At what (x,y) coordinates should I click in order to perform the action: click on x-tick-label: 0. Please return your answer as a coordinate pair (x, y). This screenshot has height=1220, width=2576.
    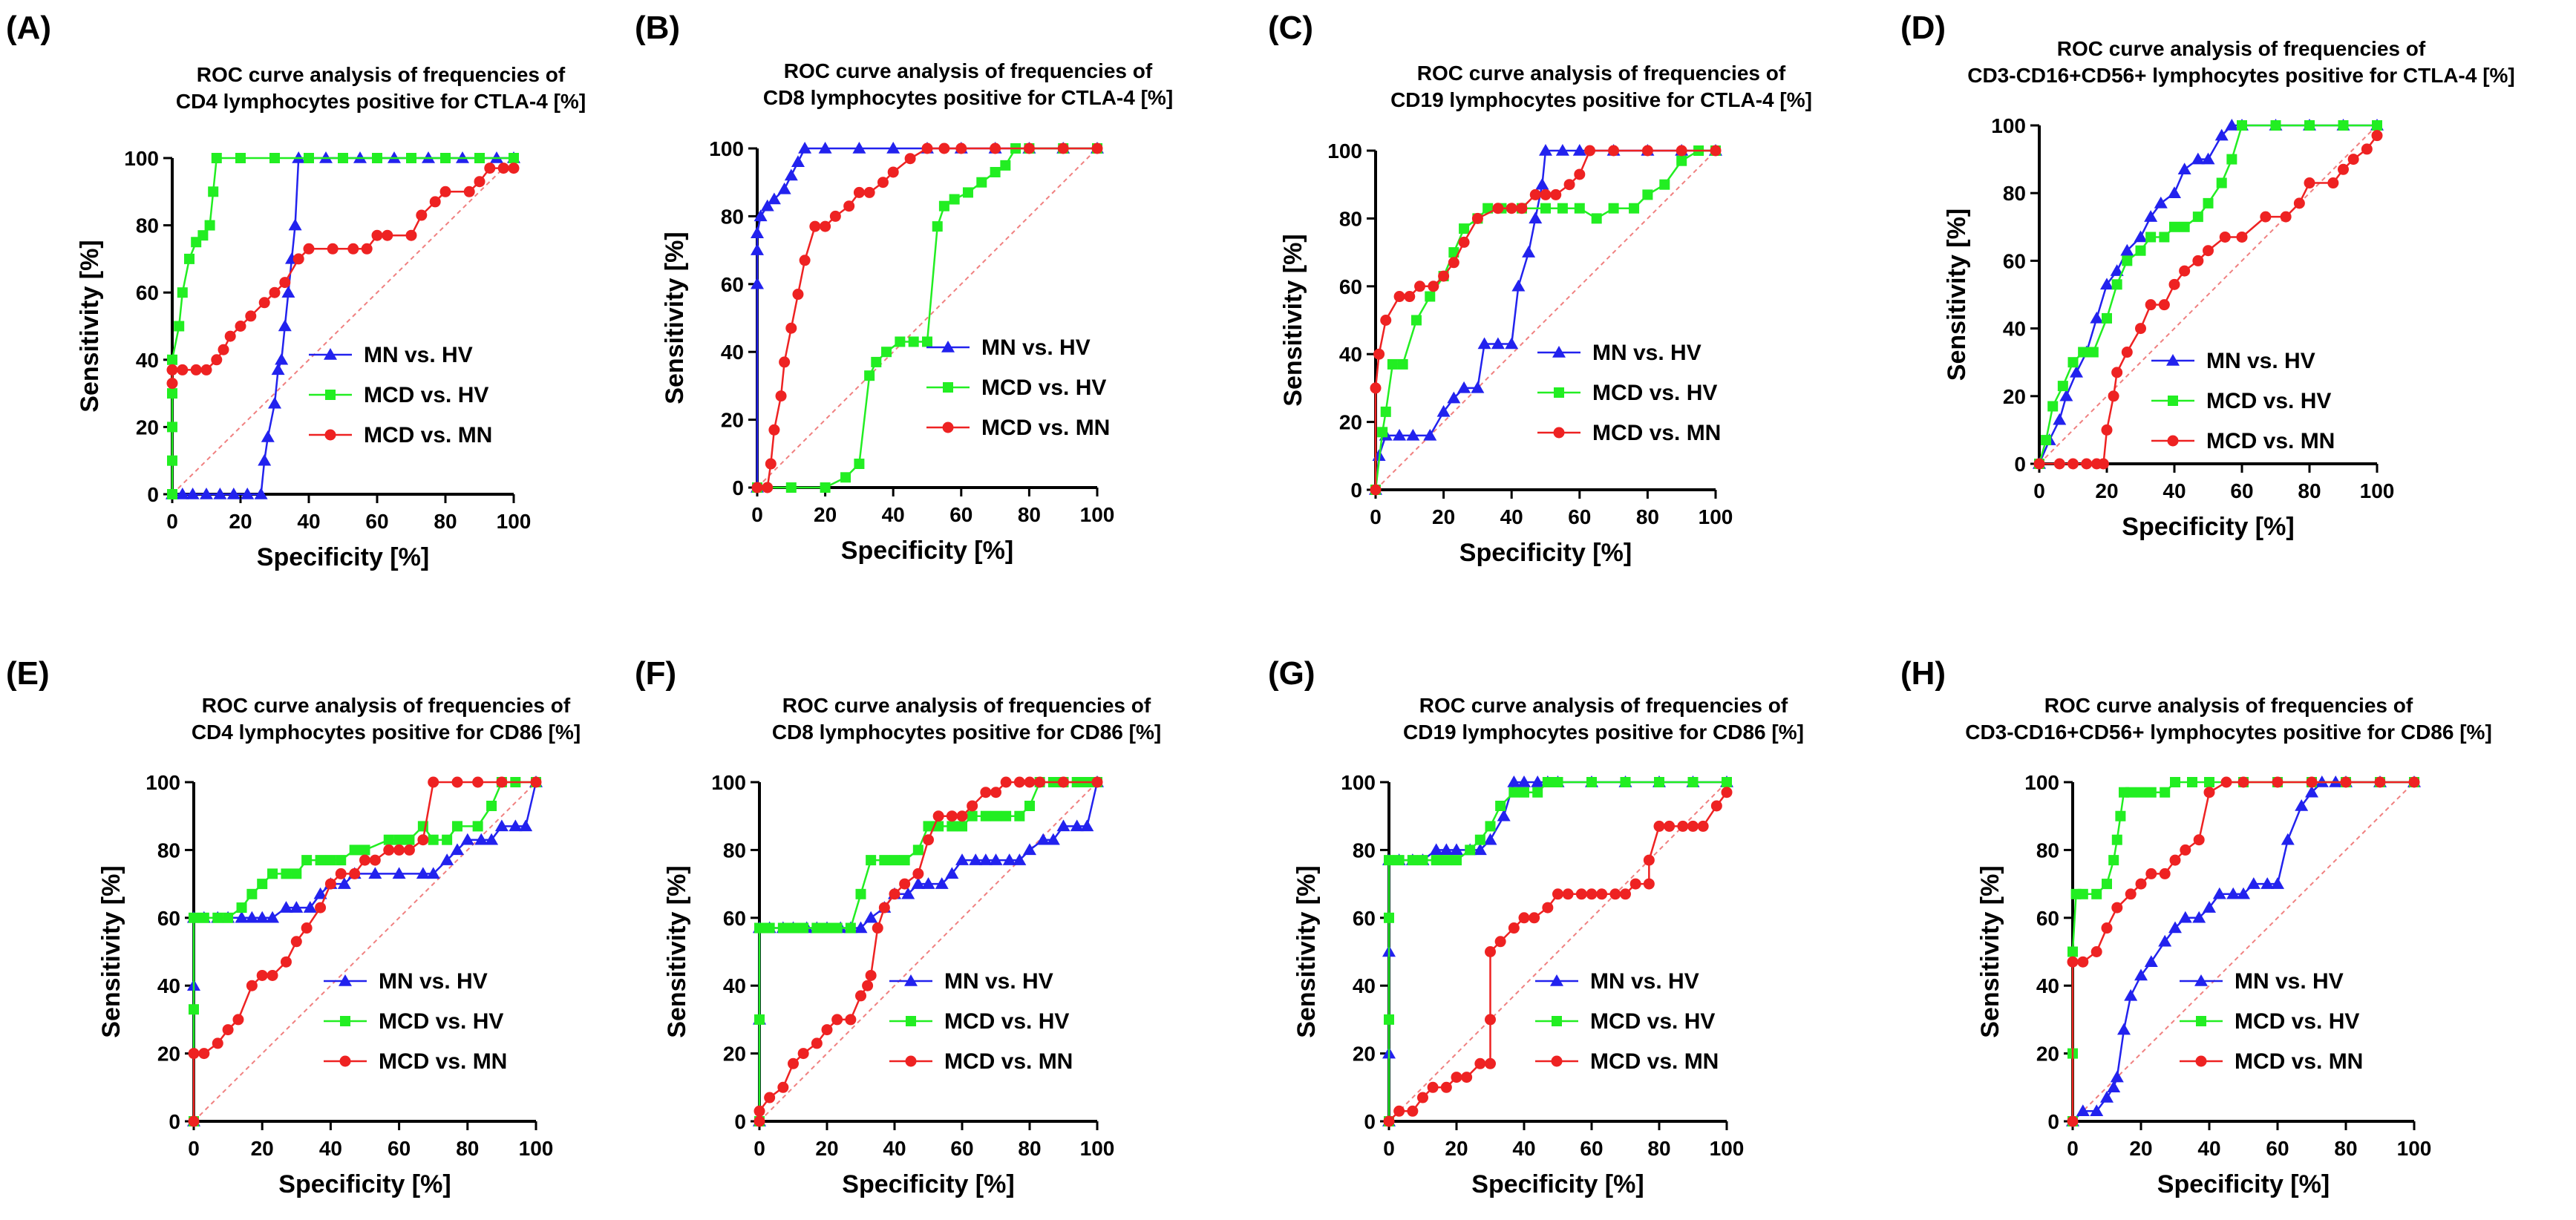
    Looking at the image, I should click on (2073, 1148).